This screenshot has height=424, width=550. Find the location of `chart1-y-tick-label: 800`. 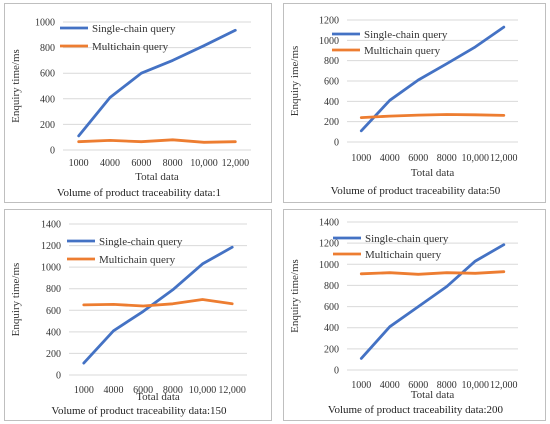

chart1-y-tick-label: 800 is located at coordinates (47, 48).